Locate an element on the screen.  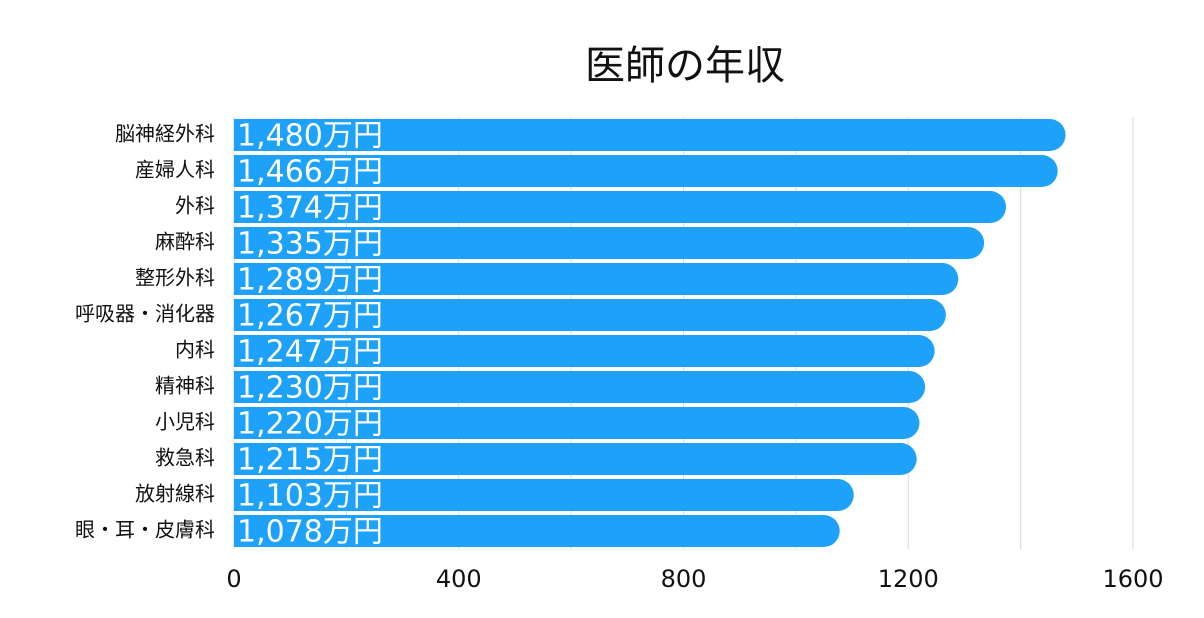
y-tick-label: 産婦人科 is located at coordinates (175, 170).